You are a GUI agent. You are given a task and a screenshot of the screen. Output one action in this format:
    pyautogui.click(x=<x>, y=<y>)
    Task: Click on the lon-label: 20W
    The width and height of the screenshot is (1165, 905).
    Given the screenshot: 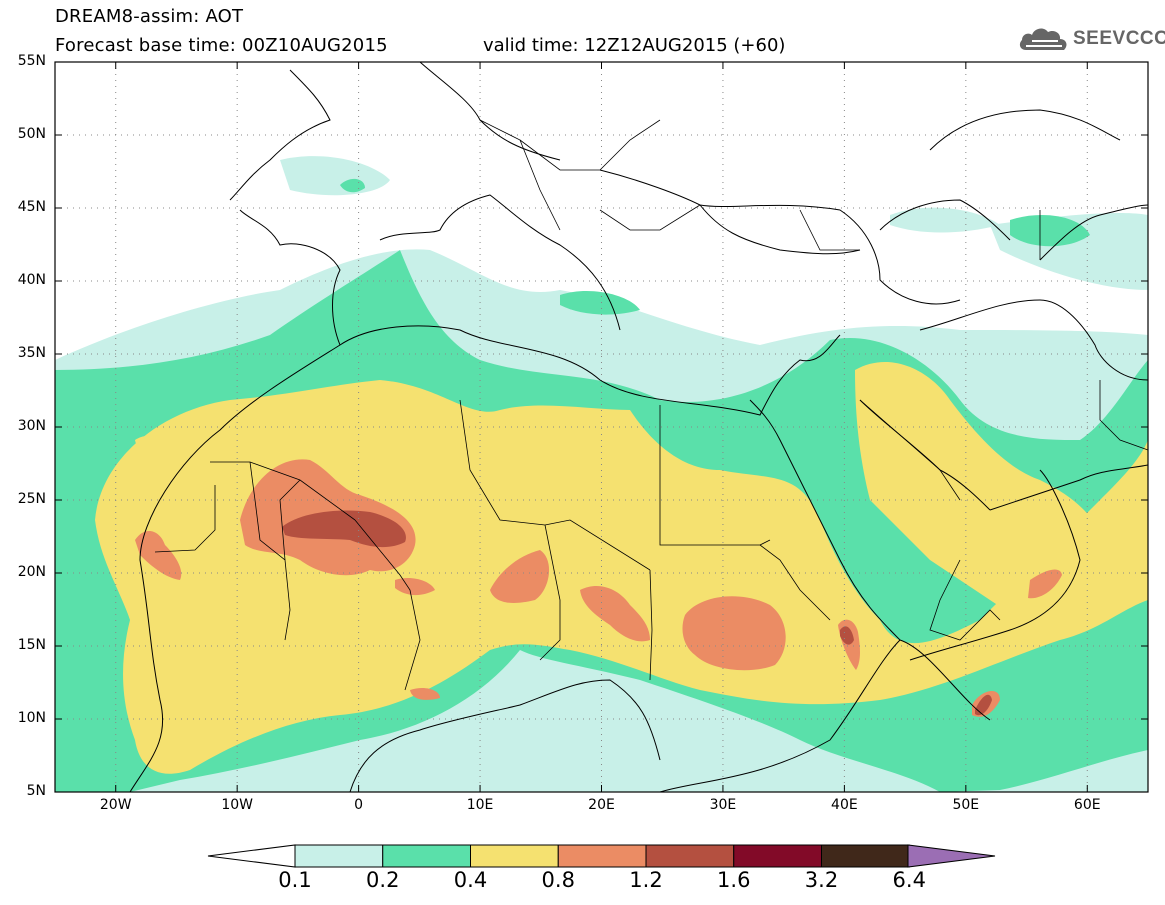 What is the action you would take?
    pyautogui.click(x=115, y=805)
    